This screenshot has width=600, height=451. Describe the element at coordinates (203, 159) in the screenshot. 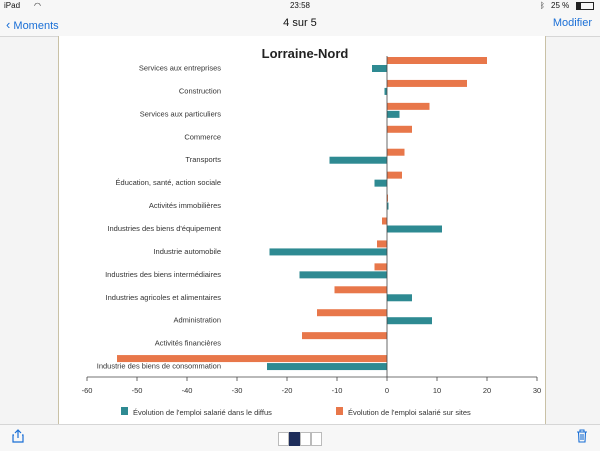

I see `category-label: Transports` at that location.